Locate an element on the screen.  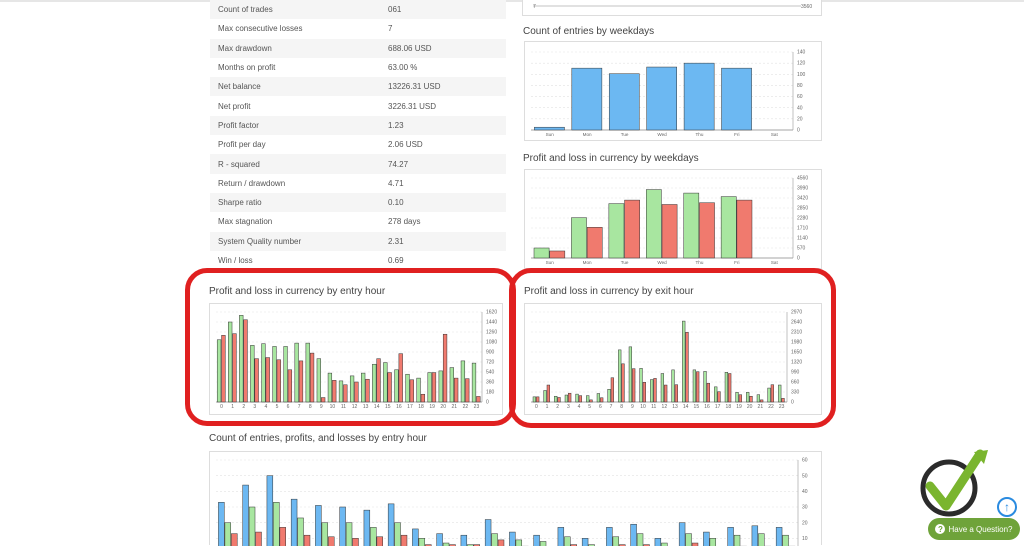
scroll-top-button: ↑ is located at coordinates (1007, 507).